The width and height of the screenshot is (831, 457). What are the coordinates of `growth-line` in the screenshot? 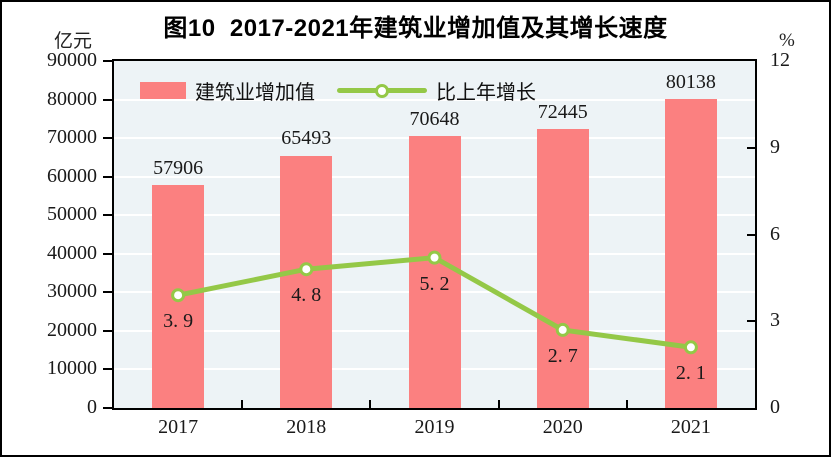 It's located at (434, 302).